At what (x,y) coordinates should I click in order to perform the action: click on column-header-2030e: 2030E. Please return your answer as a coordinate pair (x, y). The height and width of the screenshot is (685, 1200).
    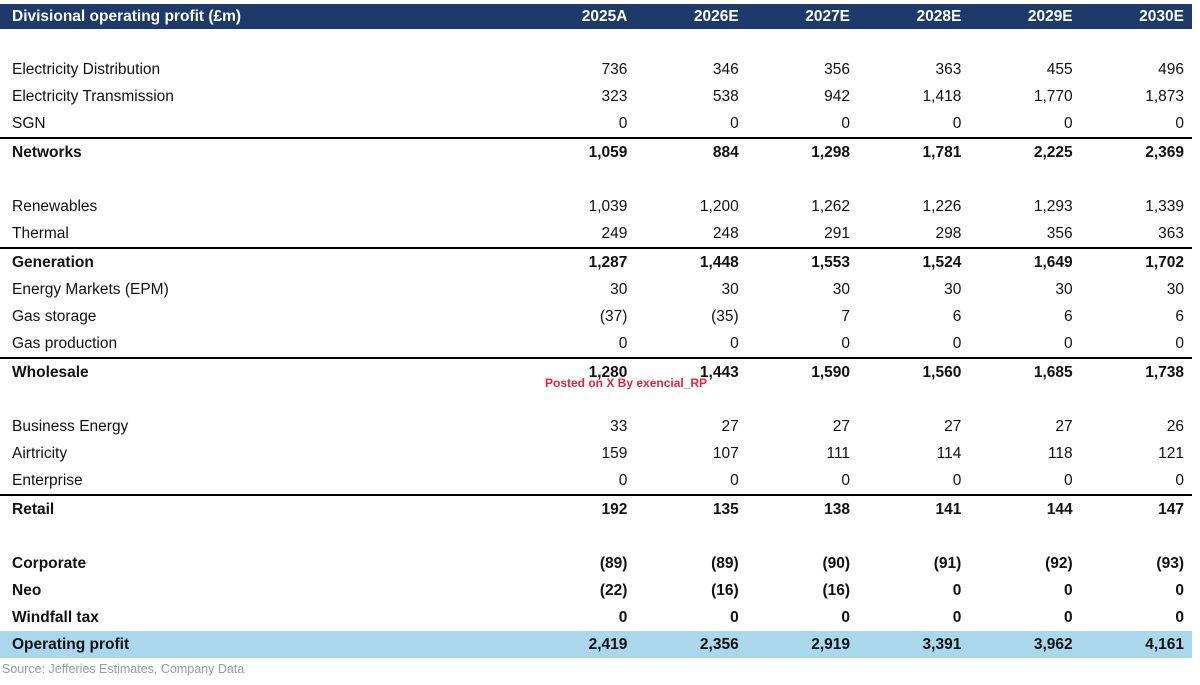
    Looking at the image, I should click on (1136, 16).